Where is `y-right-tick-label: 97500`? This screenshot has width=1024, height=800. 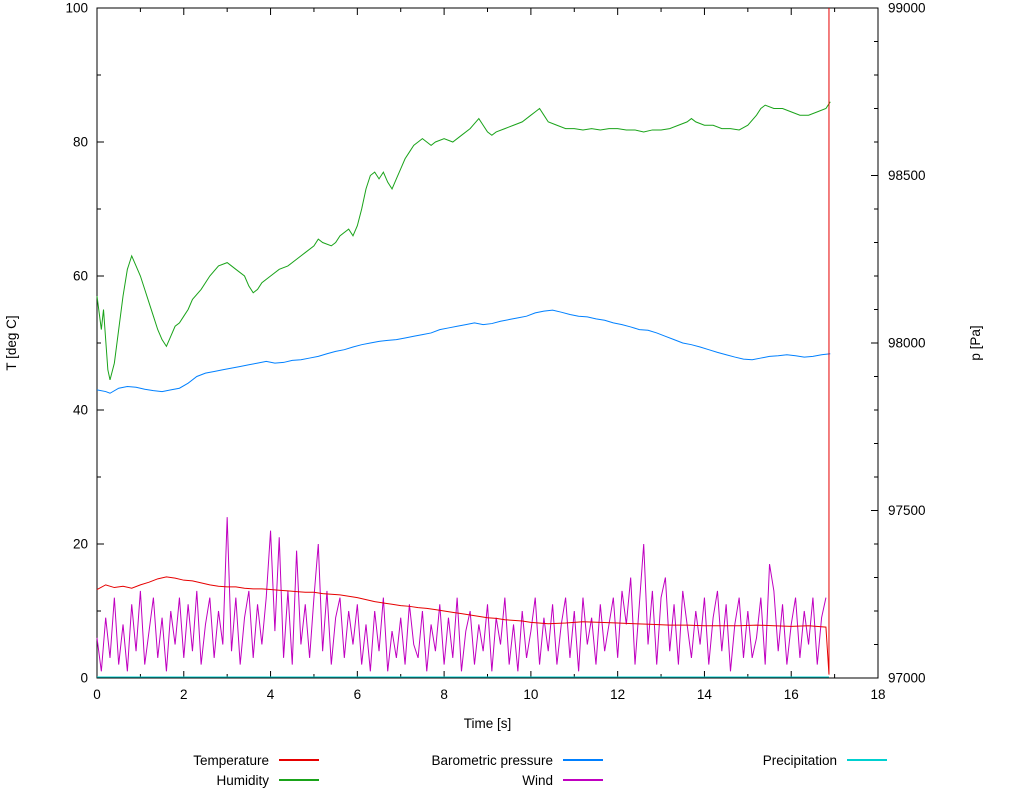 y-right-tick-label: 97500 is located at coordinates (907, 510).